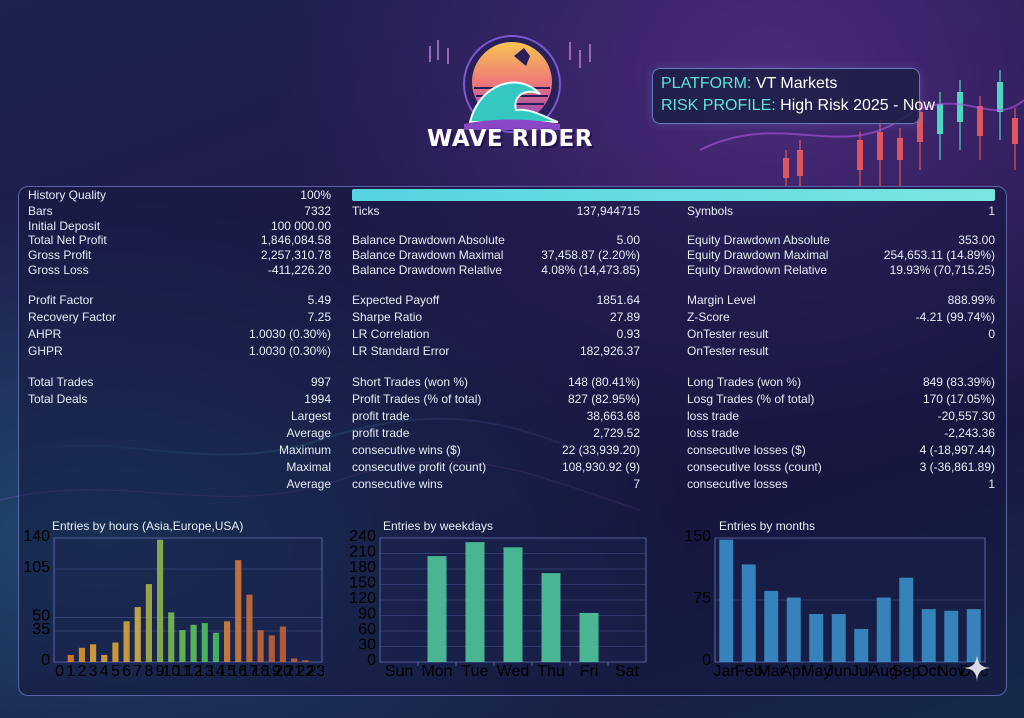 This screenshot has height=718, width=1024. What do you see at coordinates (726, 671) in the screenshot?
I see `x-tick-label: Jan` at bounding box center [726, 671].